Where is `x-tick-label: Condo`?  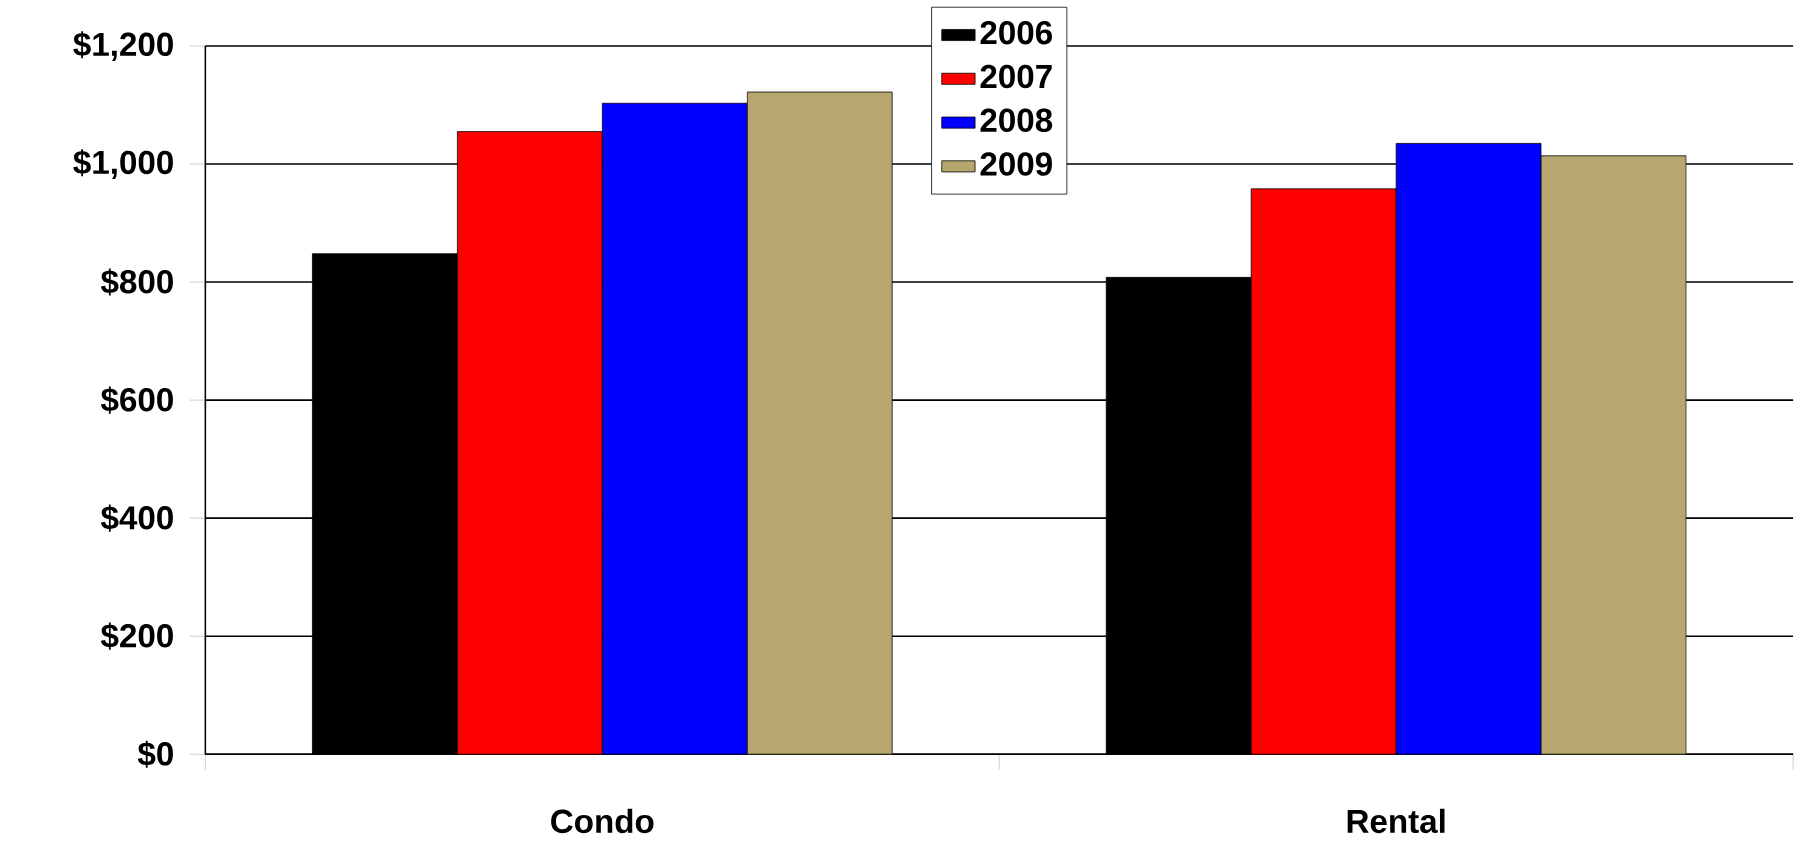 x-tick-label: Condo is located at coordinates (602, 820).